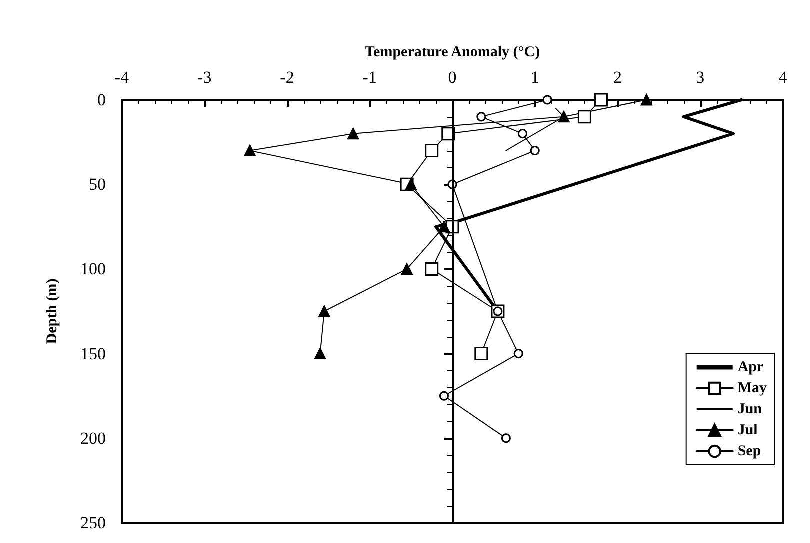 The width and height of the screenshot is (810, 543). Describe the element at coordinates (52, 311) in the screenshot. I see `y-axis-title: Depth (m)` at that location.